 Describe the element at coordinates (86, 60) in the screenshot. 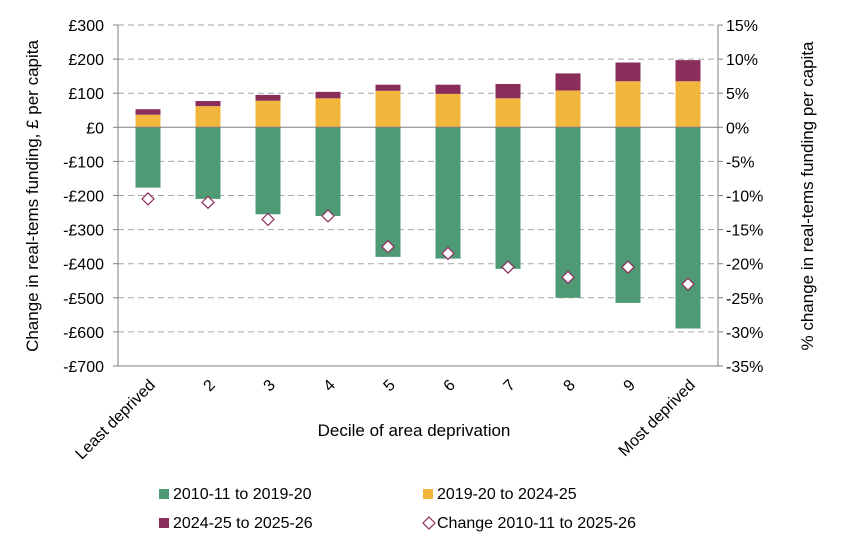

I see `y-tick-label: £200` at that location.